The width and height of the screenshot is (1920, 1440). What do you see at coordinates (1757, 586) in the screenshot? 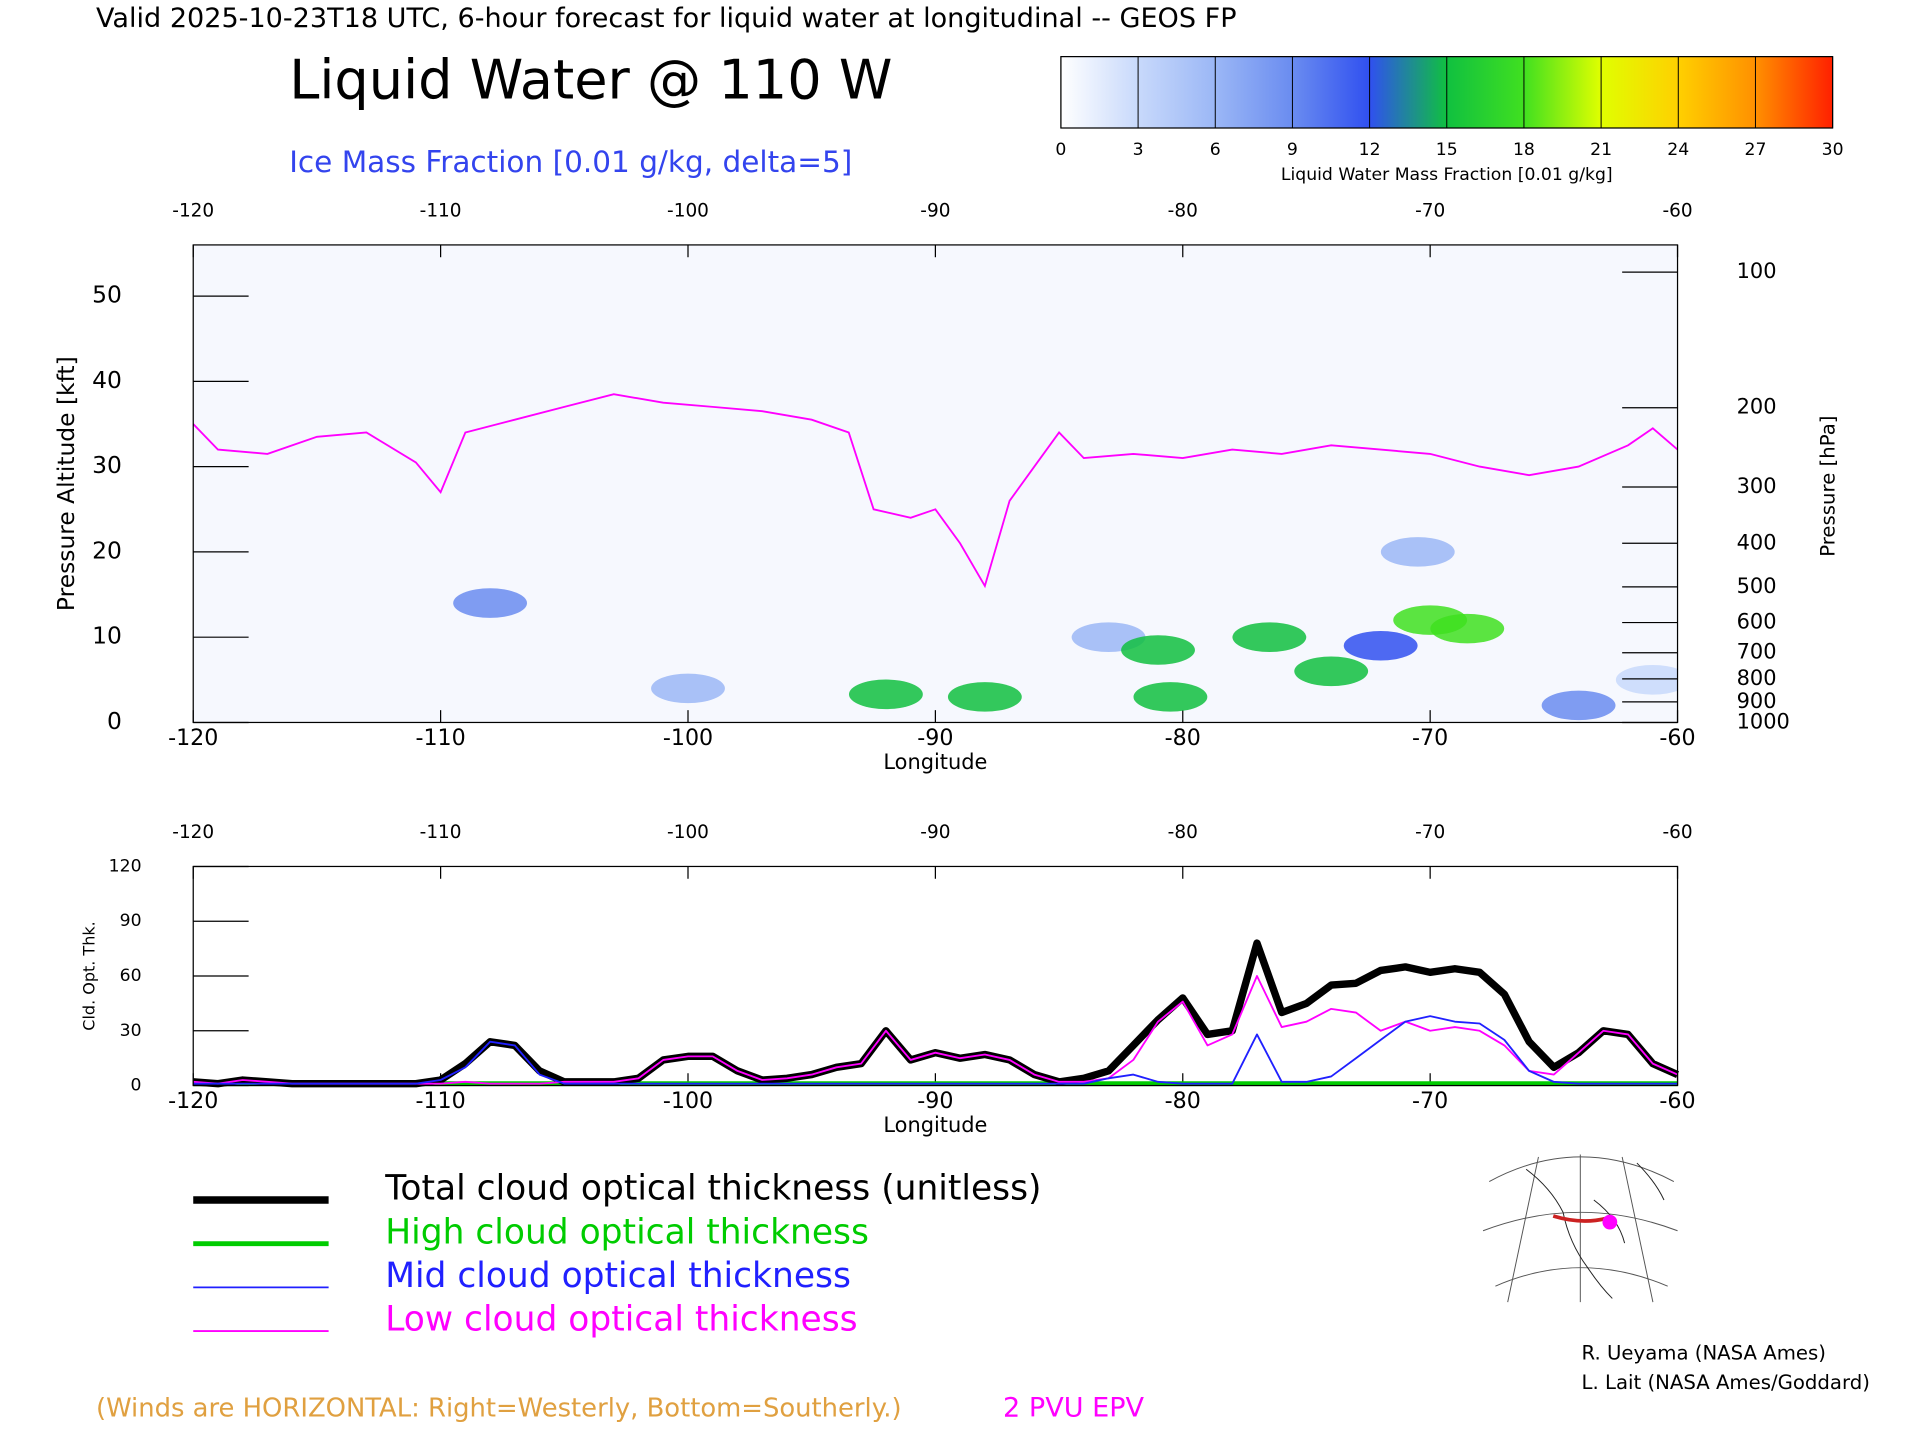
I see `y2-tick-label: 500` at bounding box center [1757, 586].